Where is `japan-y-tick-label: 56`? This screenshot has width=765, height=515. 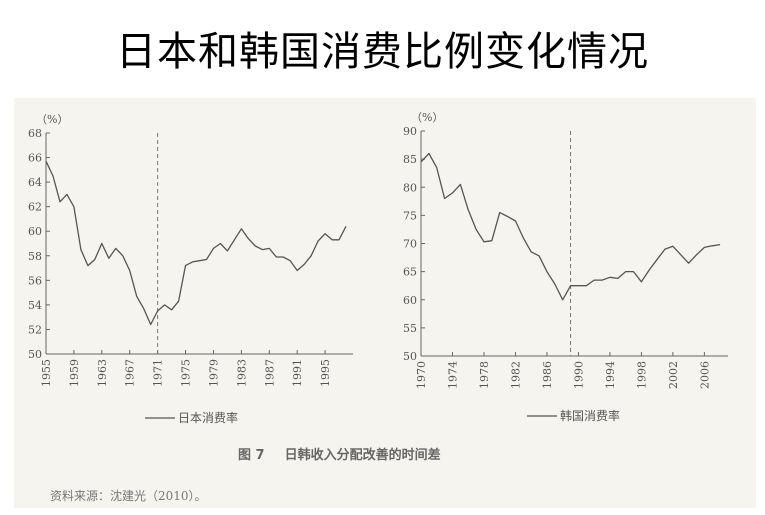
japan-y-tick-label: 56 is located at coordinates (35, 280).